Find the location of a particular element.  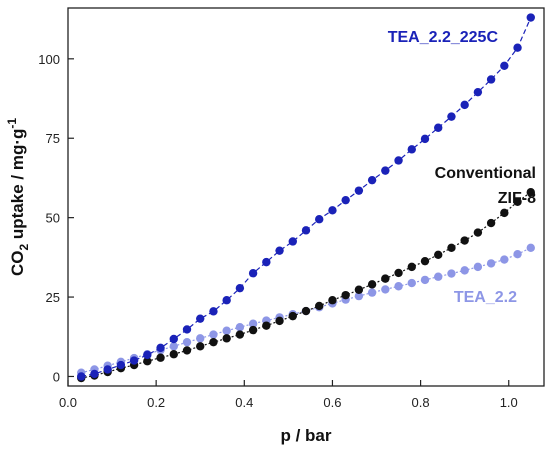

series-label: TEA_2.2 is located at coordinates (485, 297).